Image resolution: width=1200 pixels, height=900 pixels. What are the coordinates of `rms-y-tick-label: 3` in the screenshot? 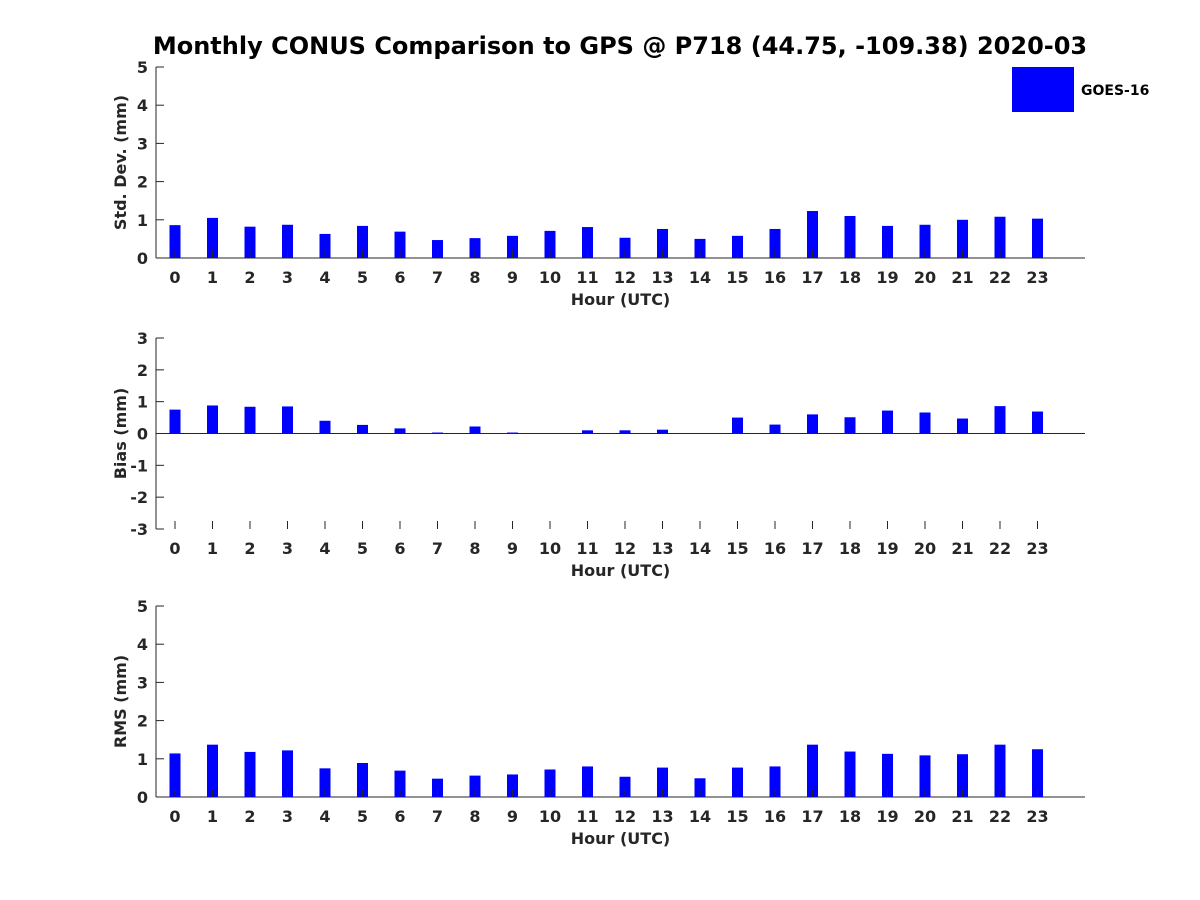 It's located at (142, 682).